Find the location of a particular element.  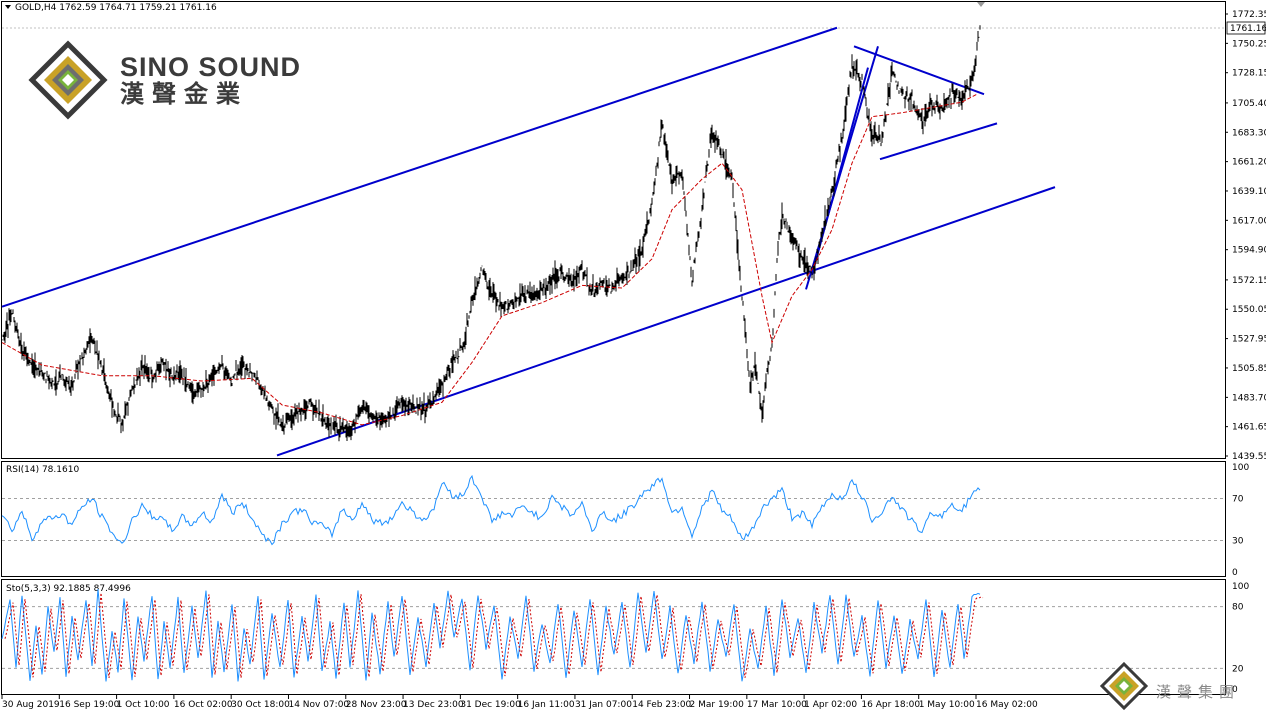

time-tick-label: 30 Aug 2019 is located at coordinates (31, 705).